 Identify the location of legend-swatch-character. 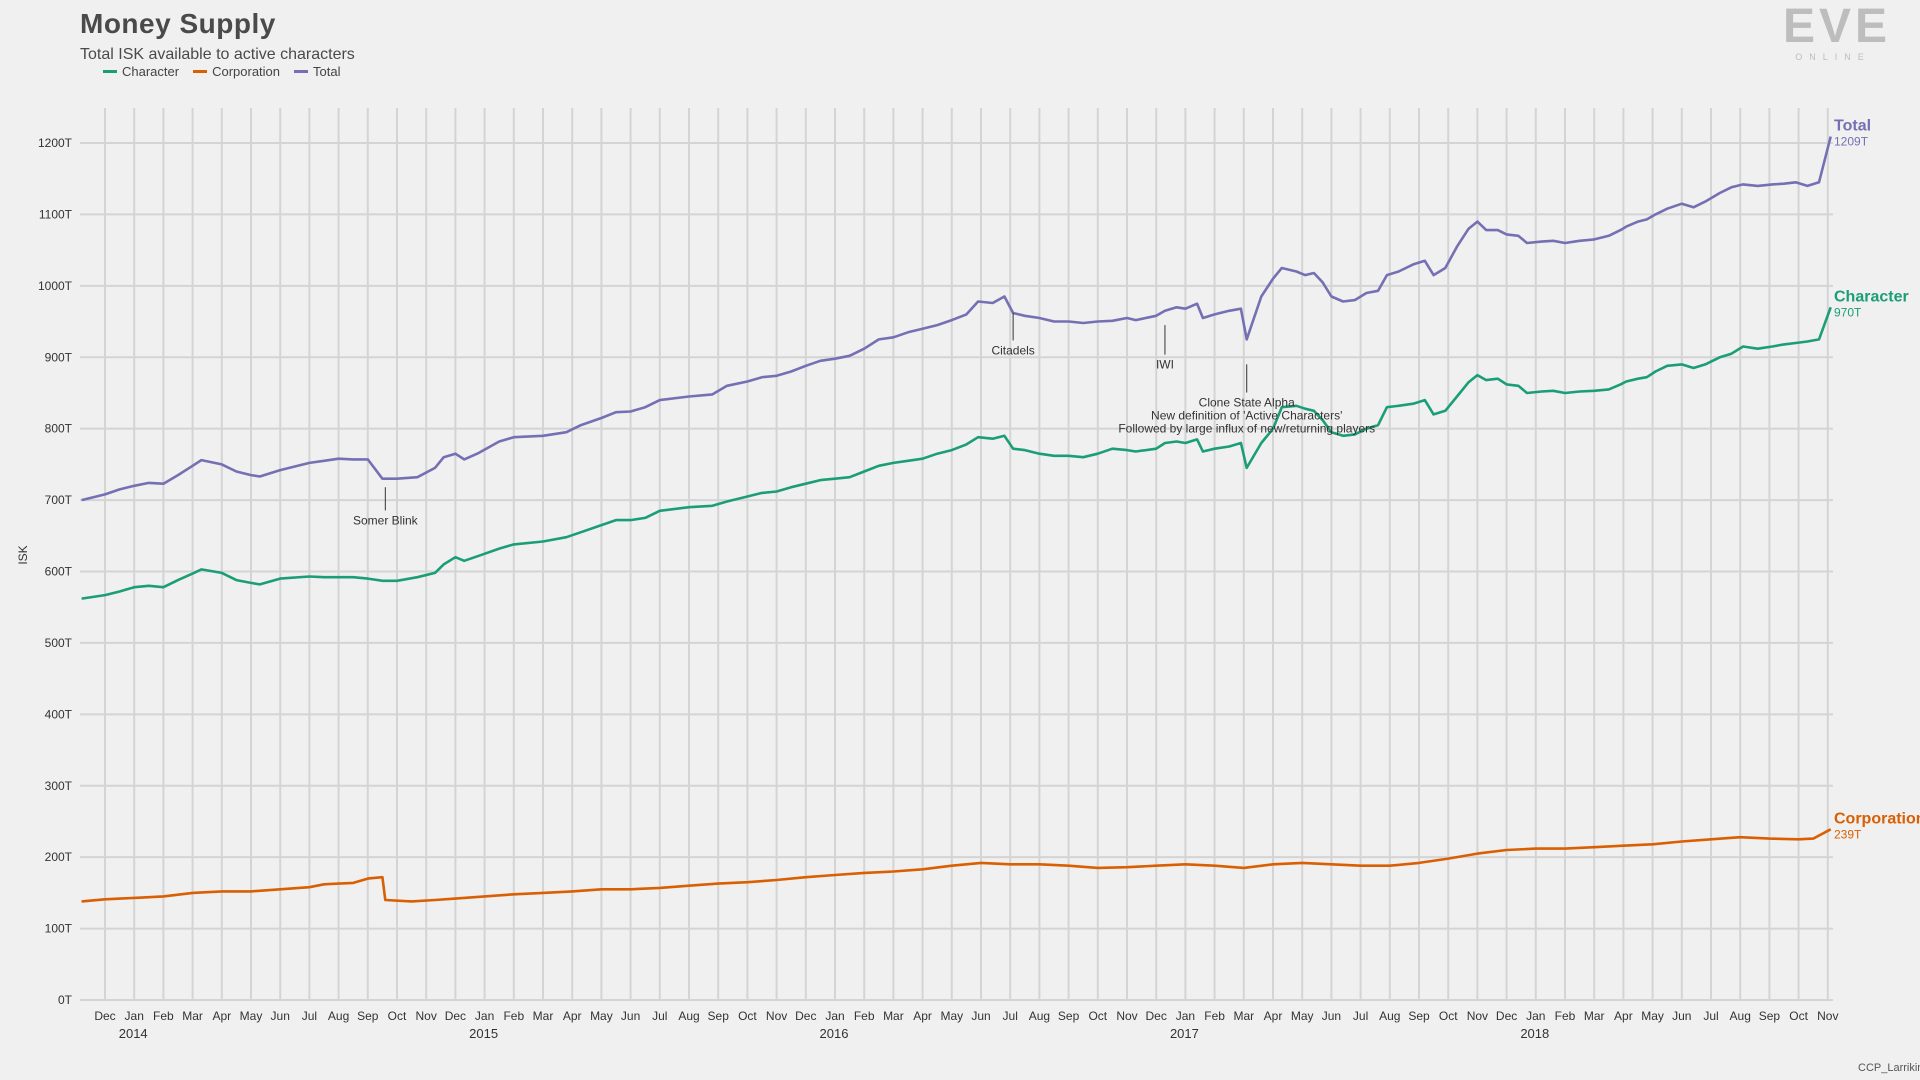
(110, 71).